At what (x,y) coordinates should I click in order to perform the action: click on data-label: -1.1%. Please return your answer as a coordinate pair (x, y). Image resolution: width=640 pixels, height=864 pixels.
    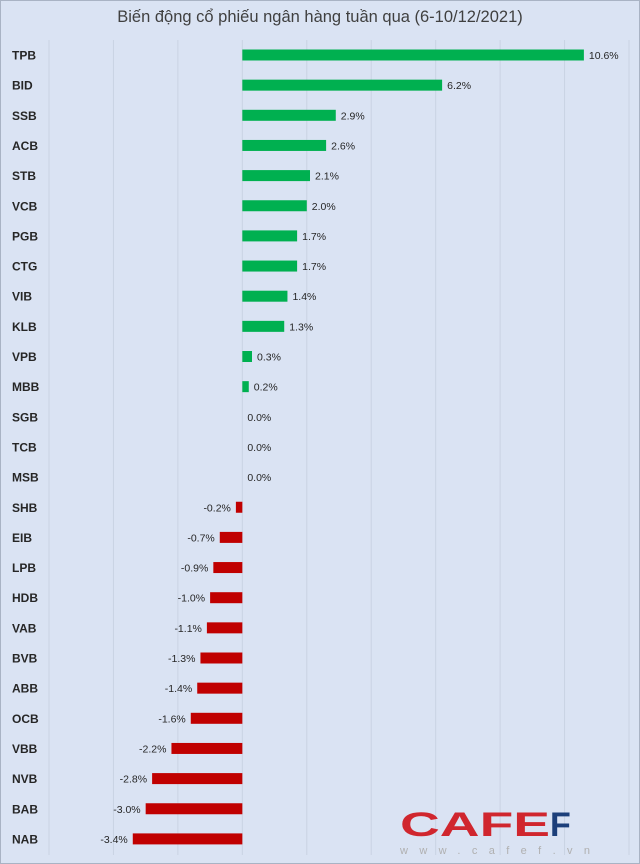
    Looking at the image, I should click on (187, 629).